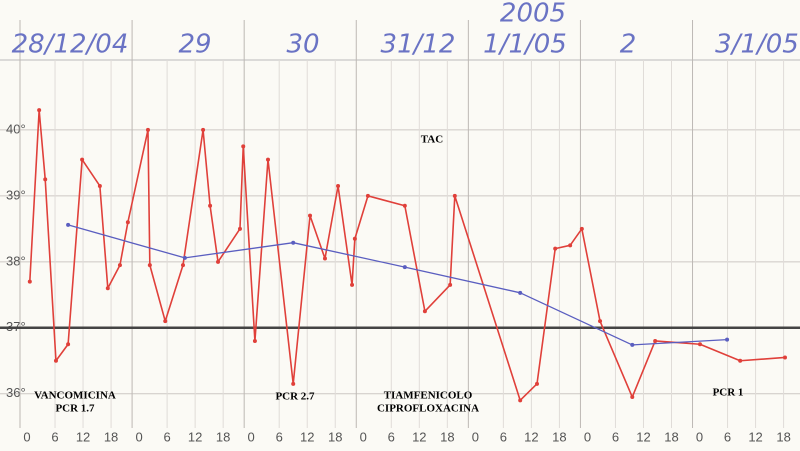 The width and height of the screenshot is (800, 451). I want to click on annotation: VANCOMICINA, so click(75, 396).